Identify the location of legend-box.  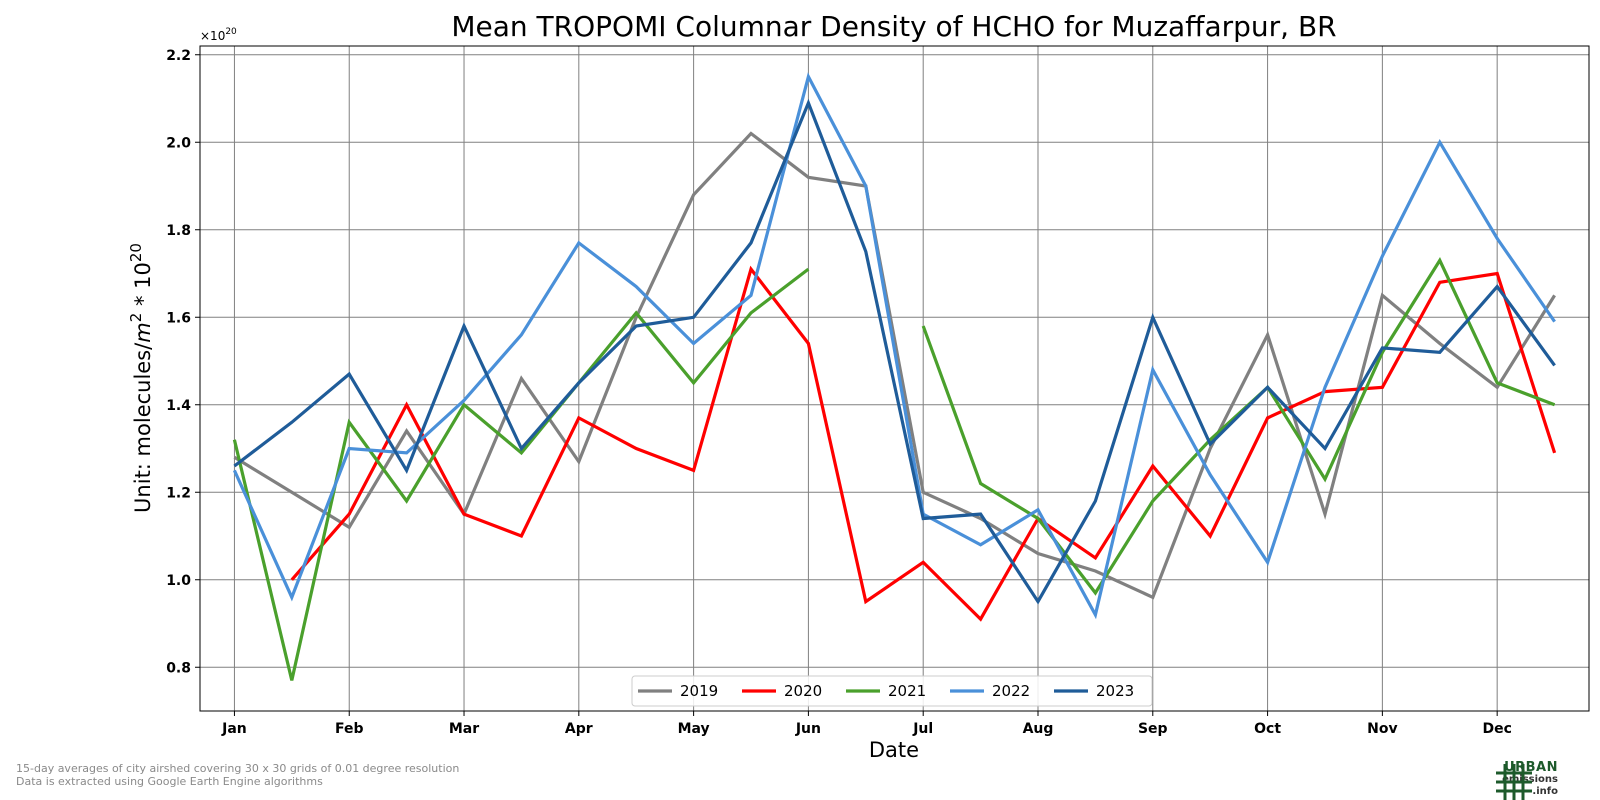
(892, 691).